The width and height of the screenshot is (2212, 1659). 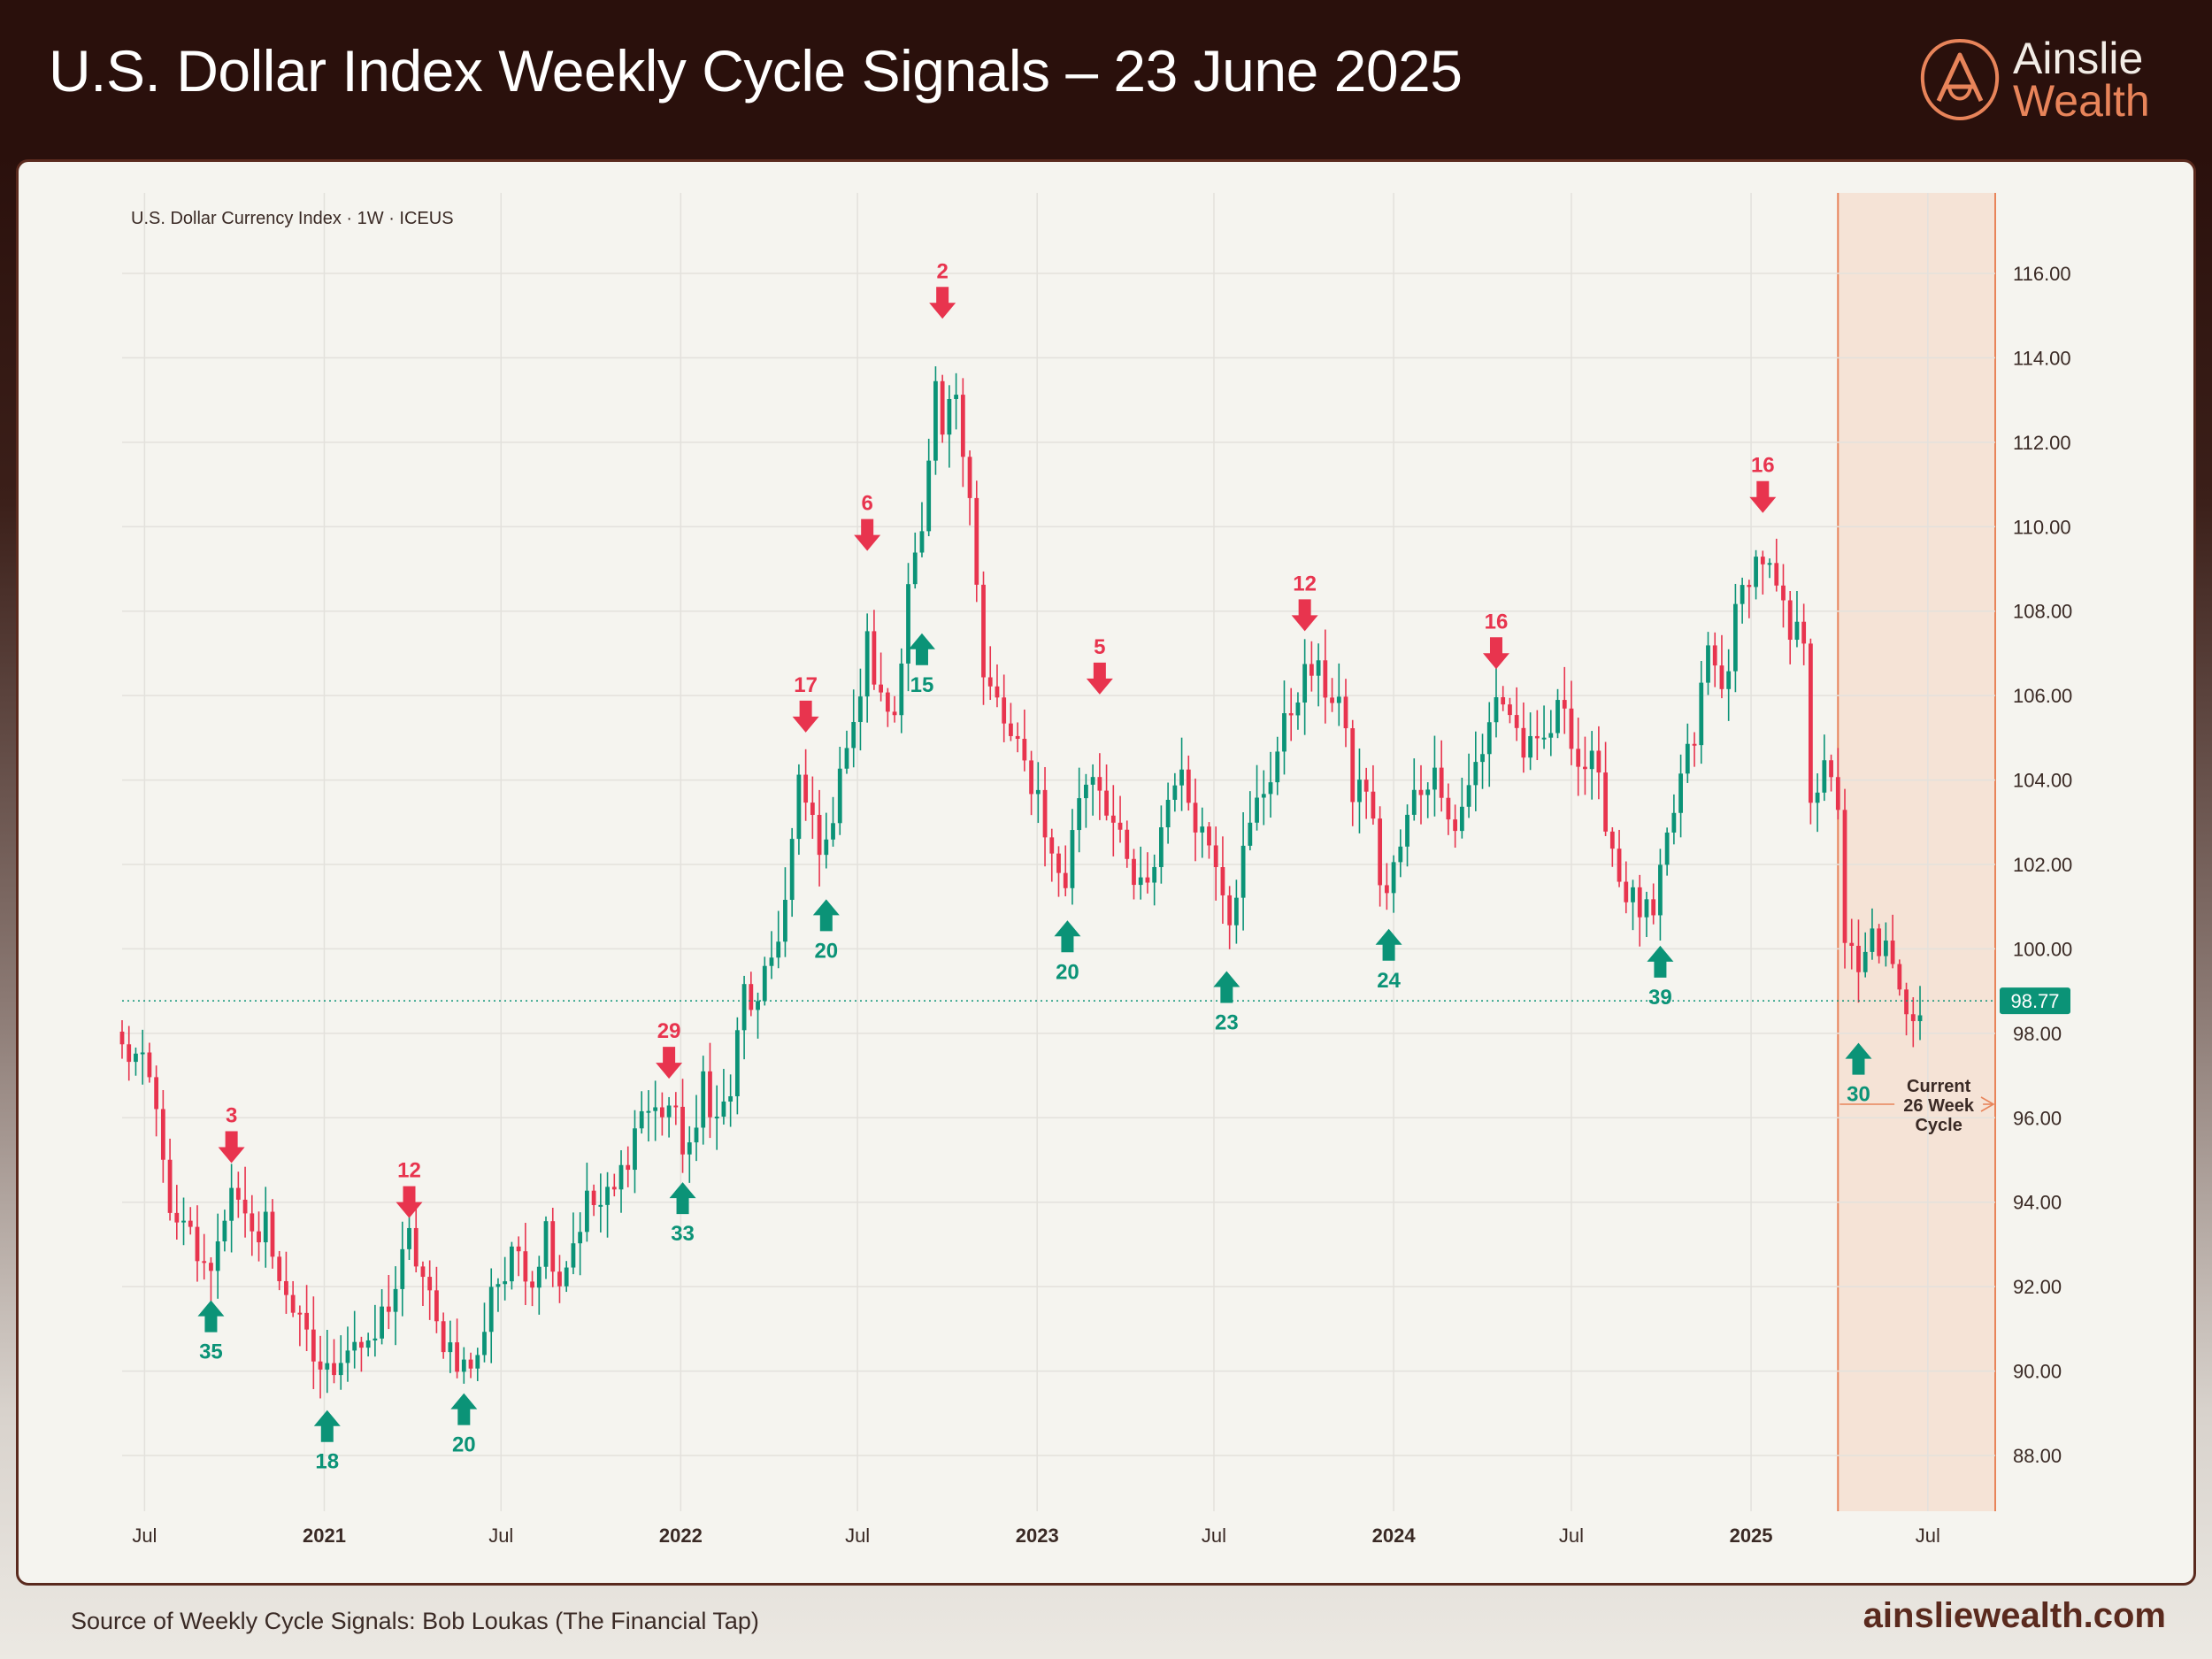 What do you see at coordinates (1916, 852) in the screenshot?
I see `current-cycle-region` at bounding box center [1916, 852].